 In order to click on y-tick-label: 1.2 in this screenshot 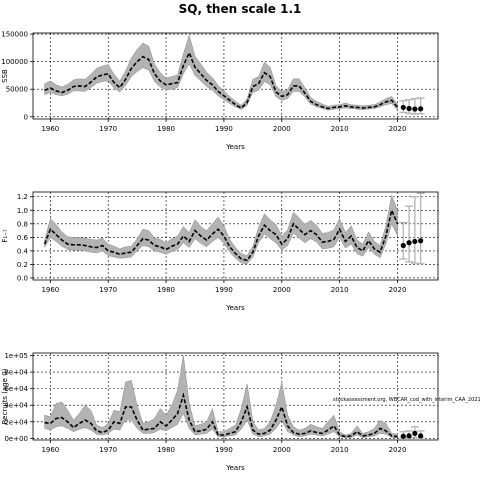, I will do `click(22, 197)`.